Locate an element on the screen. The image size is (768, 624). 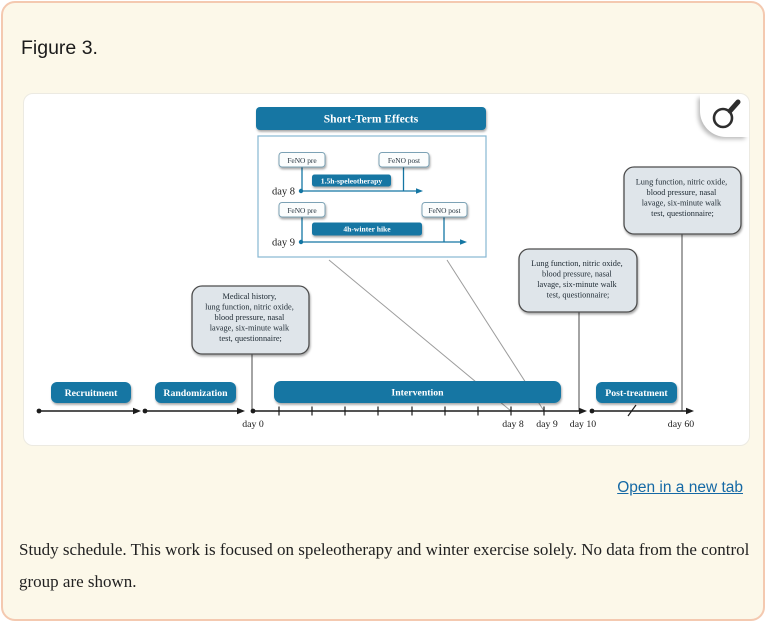
main-timeline is located at coordinates (365, 410).